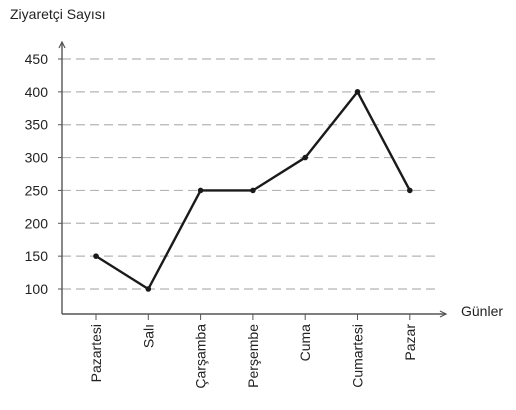 This screenshot has height=410, width=516. Describe the element at coordinates (482, 311) in the screenshot. I see `x-axis-title: Günler` at that location.